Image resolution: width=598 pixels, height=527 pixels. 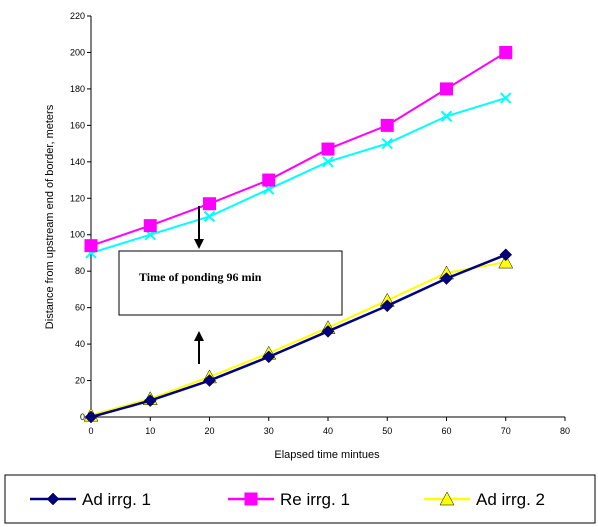 I want to click on y-tick-label: 0, so click(x=82, y=417).